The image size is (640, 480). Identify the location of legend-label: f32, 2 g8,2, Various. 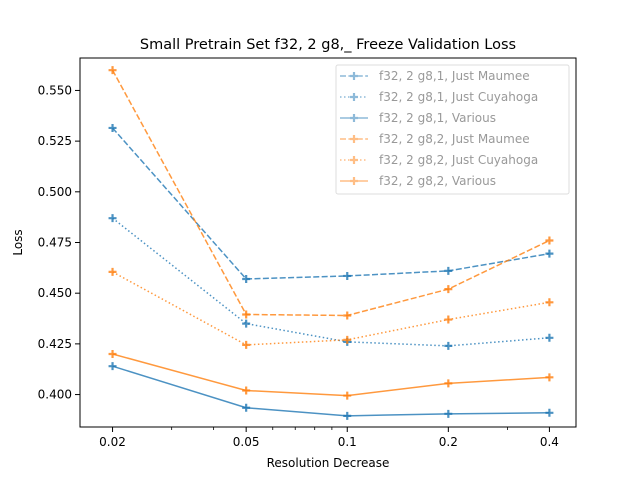
(437, 181).